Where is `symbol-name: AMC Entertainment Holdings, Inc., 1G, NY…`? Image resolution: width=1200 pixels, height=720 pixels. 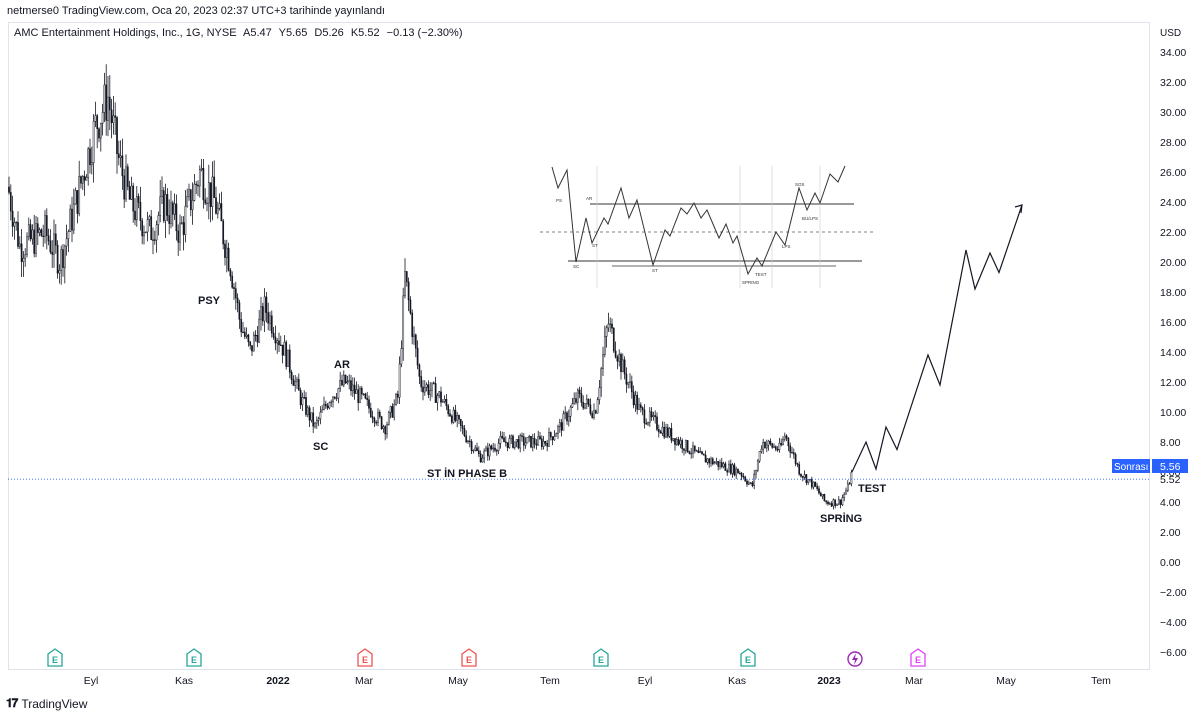
symbol-name: AMC Entertainment Holdings, Inc., 1G, NY… is located at coordinates (125, 33).